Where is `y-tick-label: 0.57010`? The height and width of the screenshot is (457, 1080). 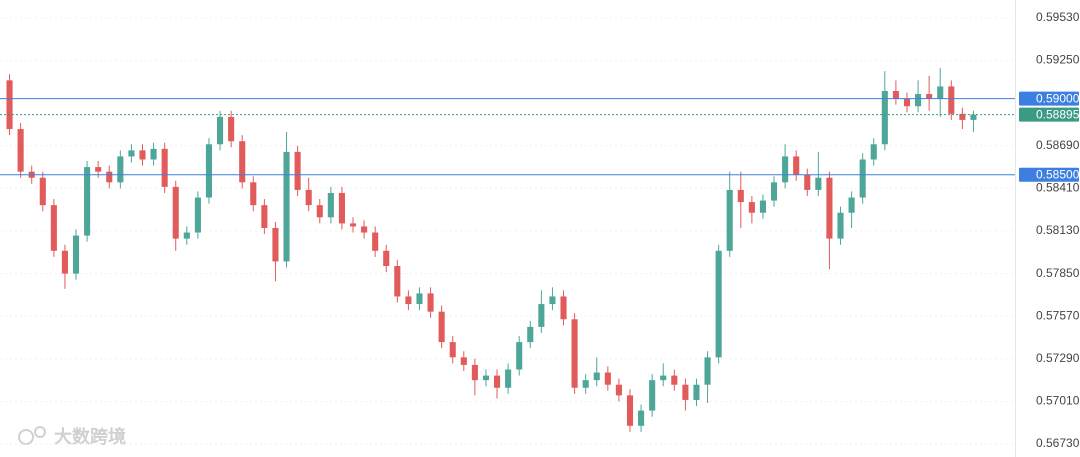 y-tick-label: 0.57010 is located at coordinates (1058, 401).